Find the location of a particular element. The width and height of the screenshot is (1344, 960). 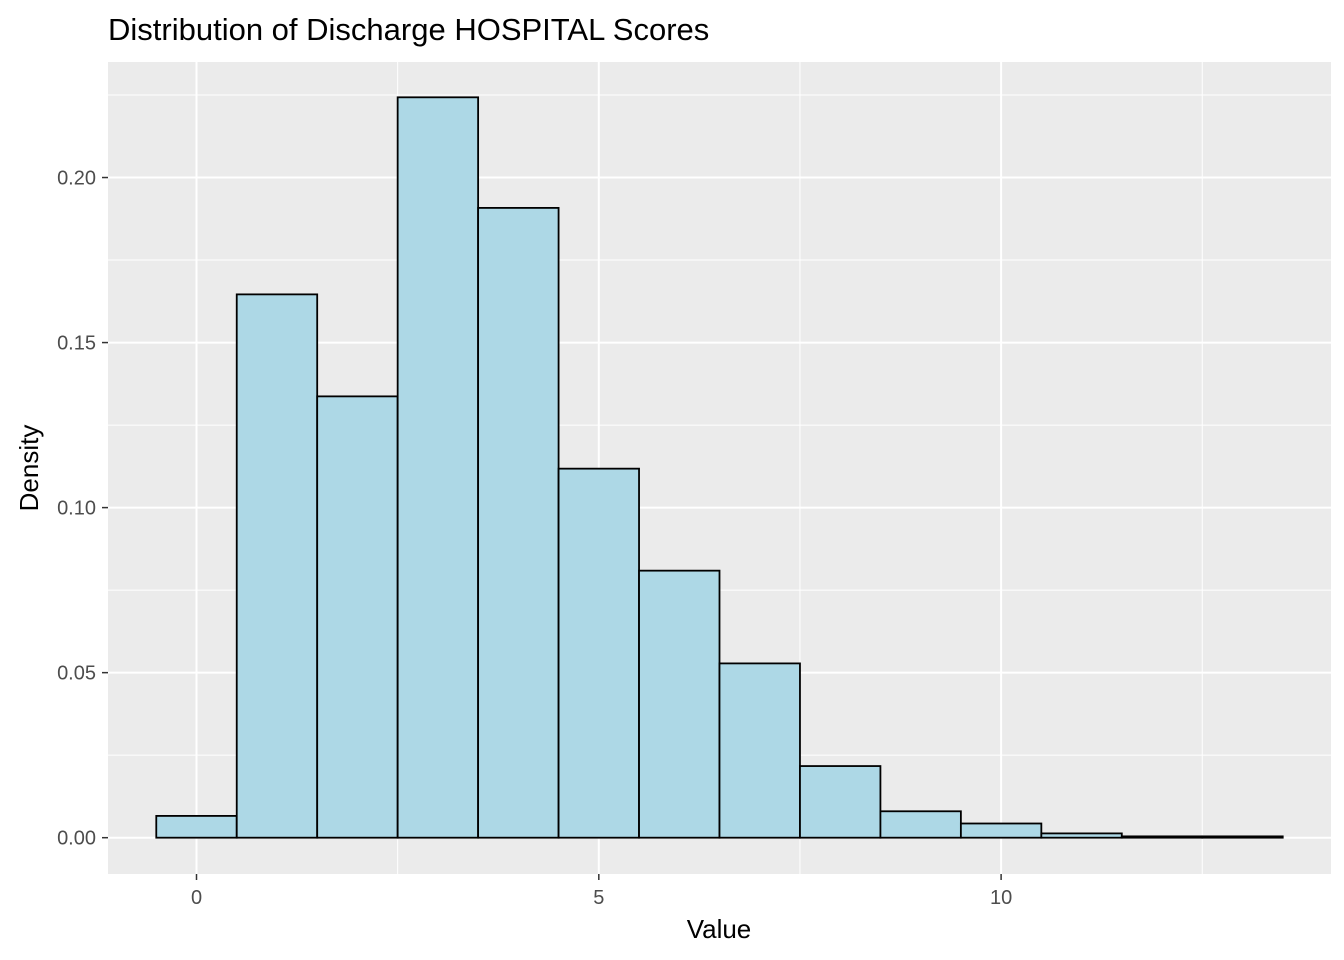

y-tick-label: 0.00 is located at coordinates (76, 839).